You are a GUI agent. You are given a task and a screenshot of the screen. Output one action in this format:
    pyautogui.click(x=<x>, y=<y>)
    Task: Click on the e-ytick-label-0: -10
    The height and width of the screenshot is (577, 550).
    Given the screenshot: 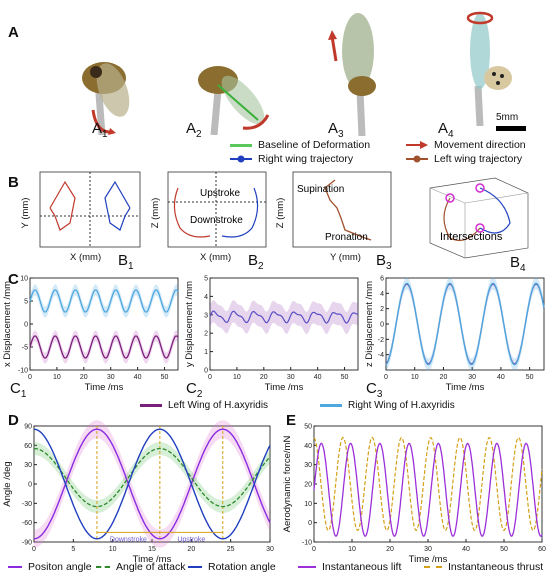 What is the action you would take?
    pyautogui.click(x=307, y=543)
    